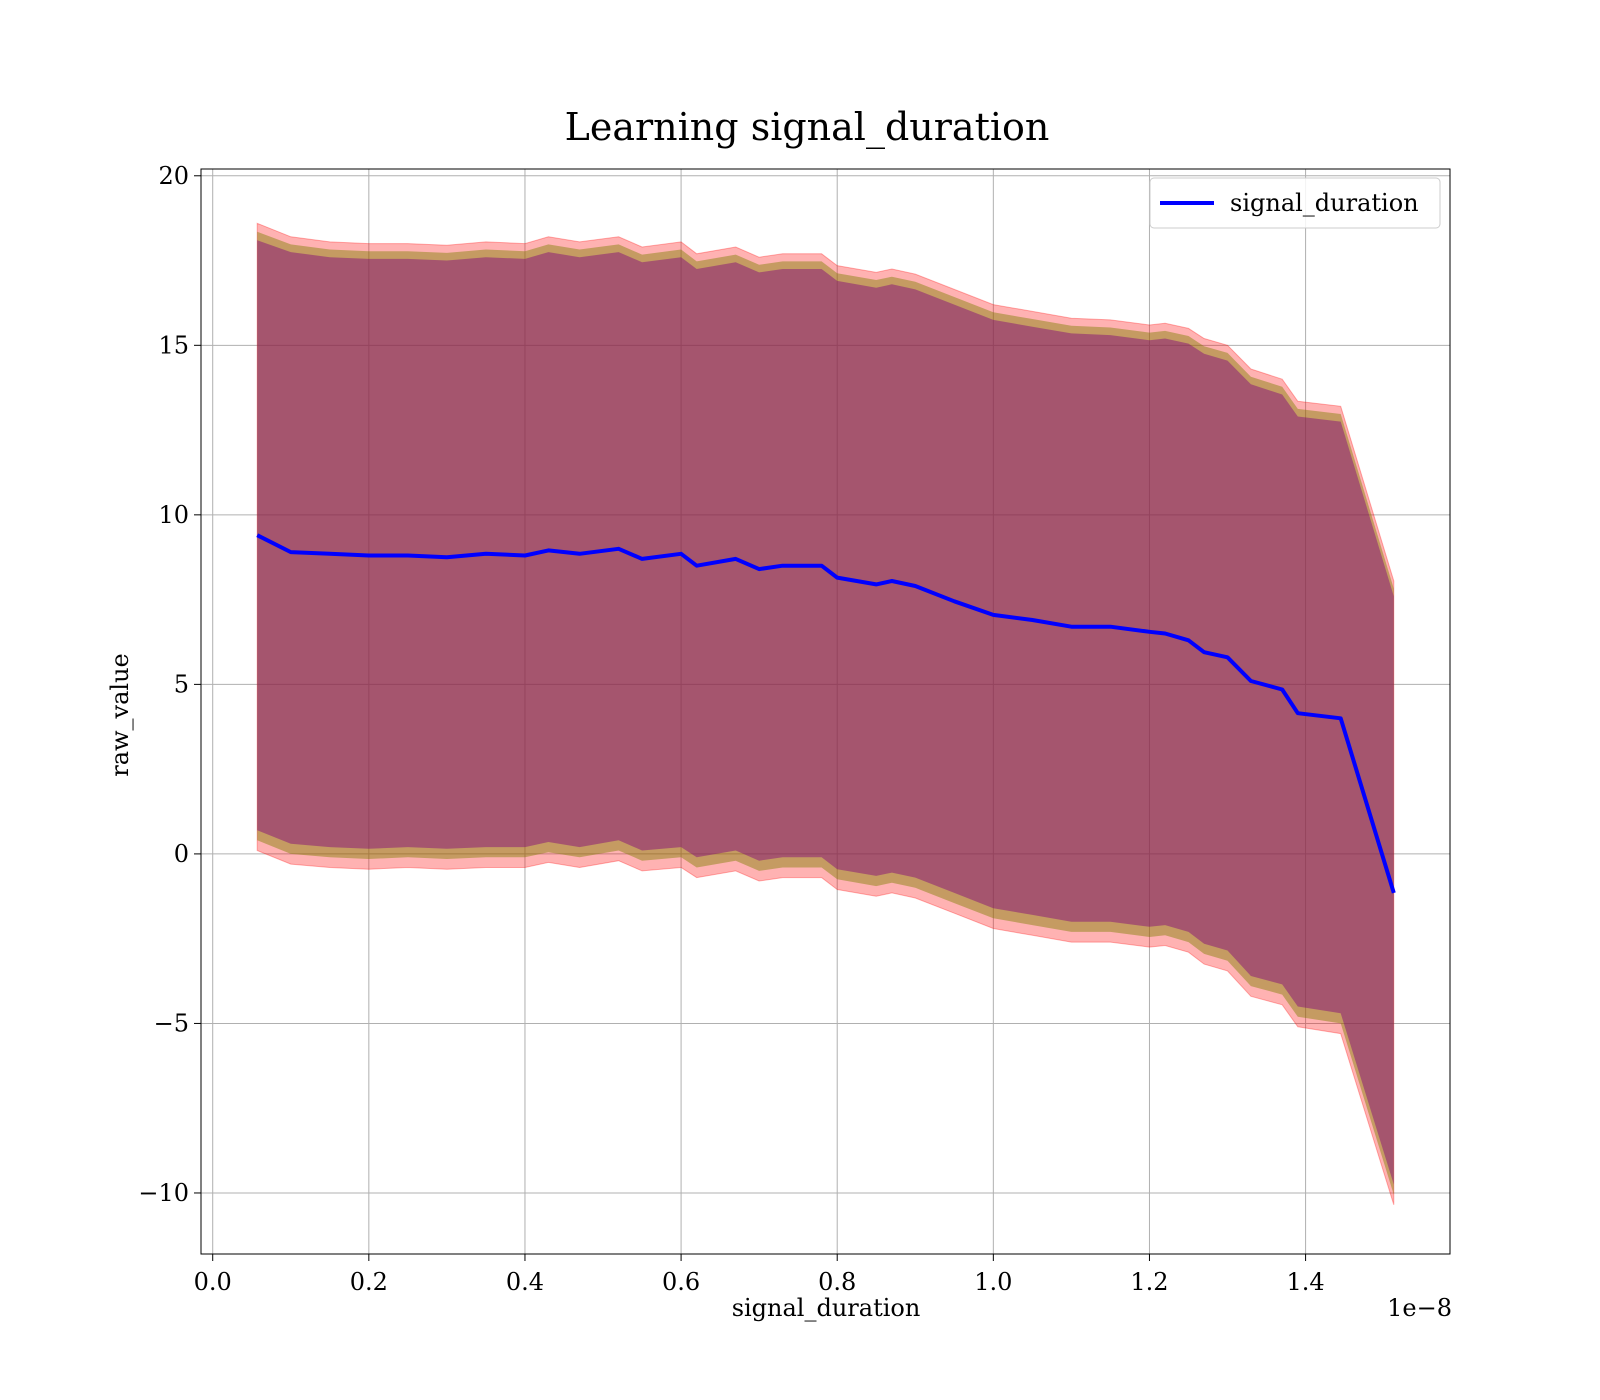 This screenshot has height=1400, width=1600. I want to click on x-tick-label-5: 1.0, so click(993, 1282).